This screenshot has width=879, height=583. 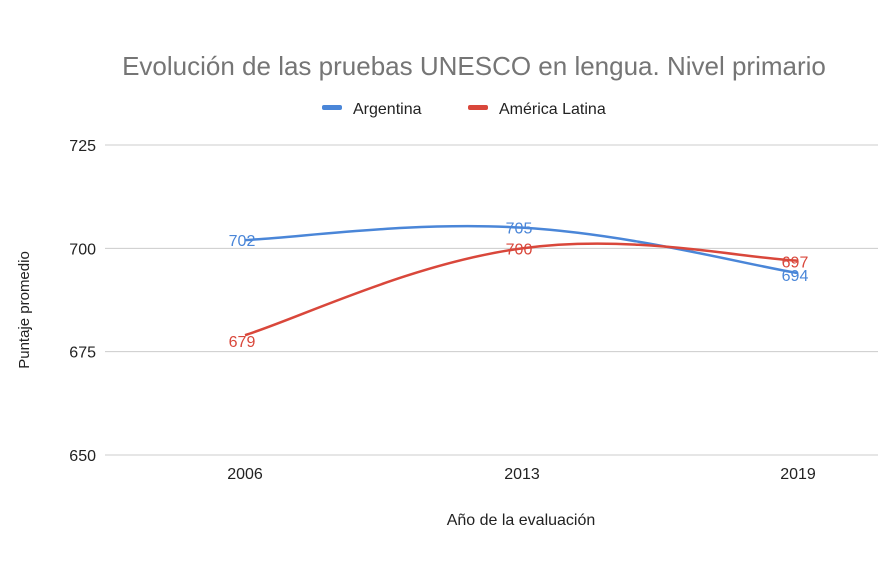 What do you see at coordinates (24, 310) in the screenshot?
I see `y-axis-label: Puntaje promedio` at bounding box center [24, 310].